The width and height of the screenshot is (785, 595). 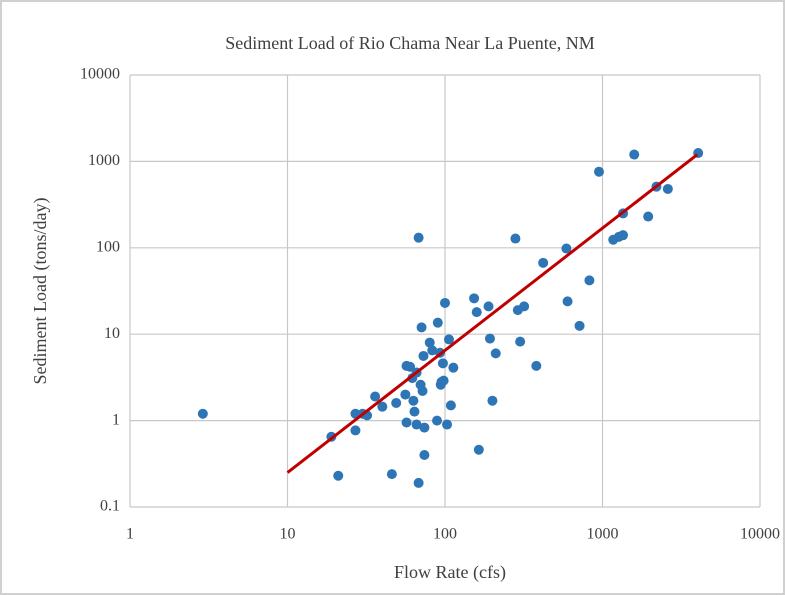 I want to click on y-tick-label: 1, so click(x=116, y=419).